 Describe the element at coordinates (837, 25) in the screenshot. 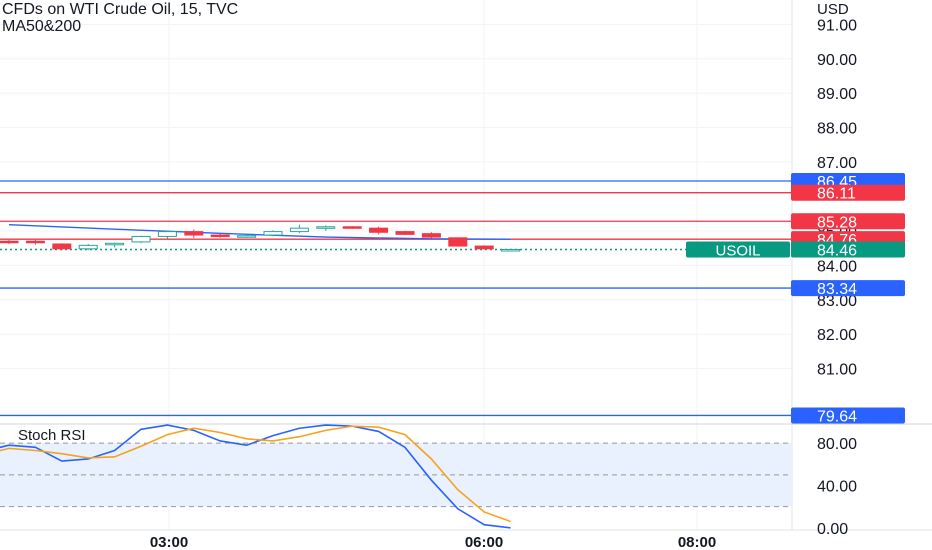

I see `price-tick-label: 91.00` at that location.